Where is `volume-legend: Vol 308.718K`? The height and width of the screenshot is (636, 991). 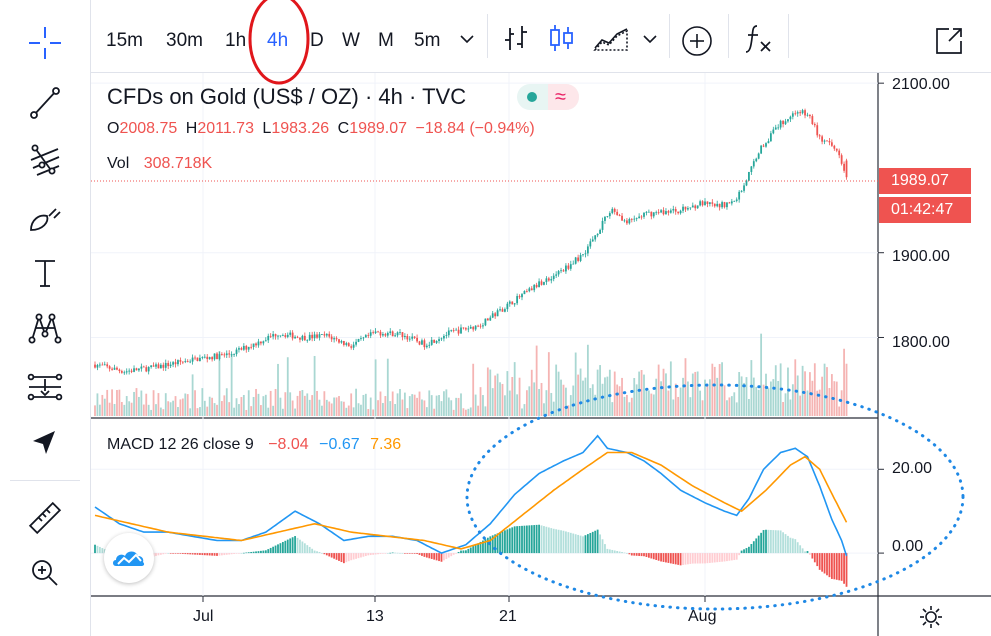
volume-legend: Vol 308.718K is located at coordinates (159, 164).